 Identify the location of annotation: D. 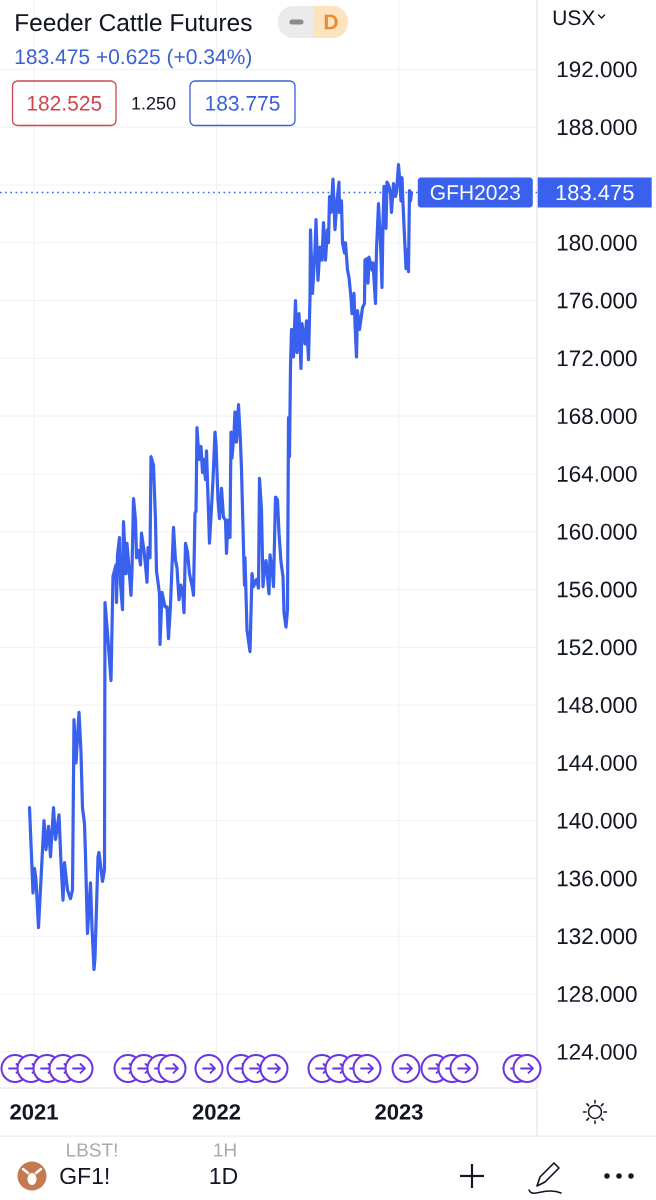
(331, 22).